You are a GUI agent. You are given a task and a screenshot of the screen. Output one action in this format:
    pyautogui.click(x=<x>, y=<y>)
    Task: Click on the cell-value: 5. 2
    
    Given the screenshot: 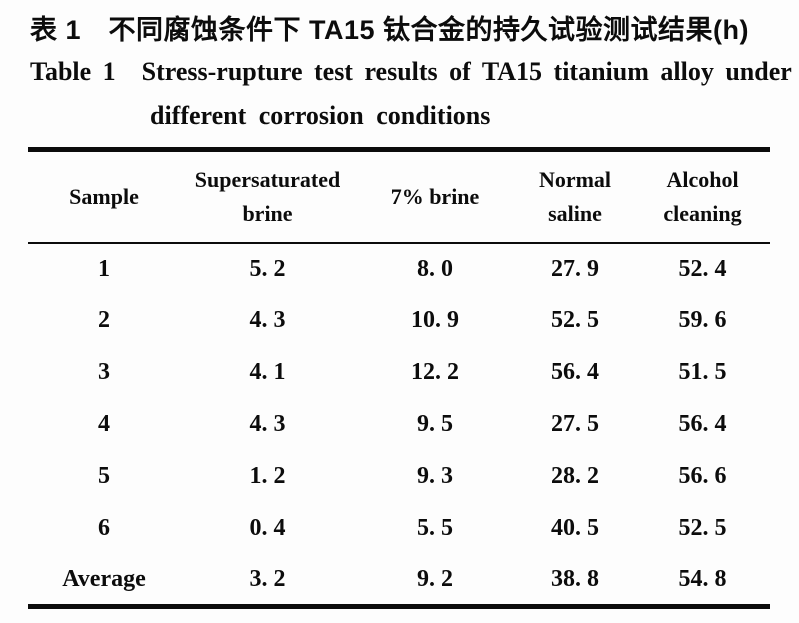 What is the action you would take?
    pyautogui.click(x=267, y=268)
    